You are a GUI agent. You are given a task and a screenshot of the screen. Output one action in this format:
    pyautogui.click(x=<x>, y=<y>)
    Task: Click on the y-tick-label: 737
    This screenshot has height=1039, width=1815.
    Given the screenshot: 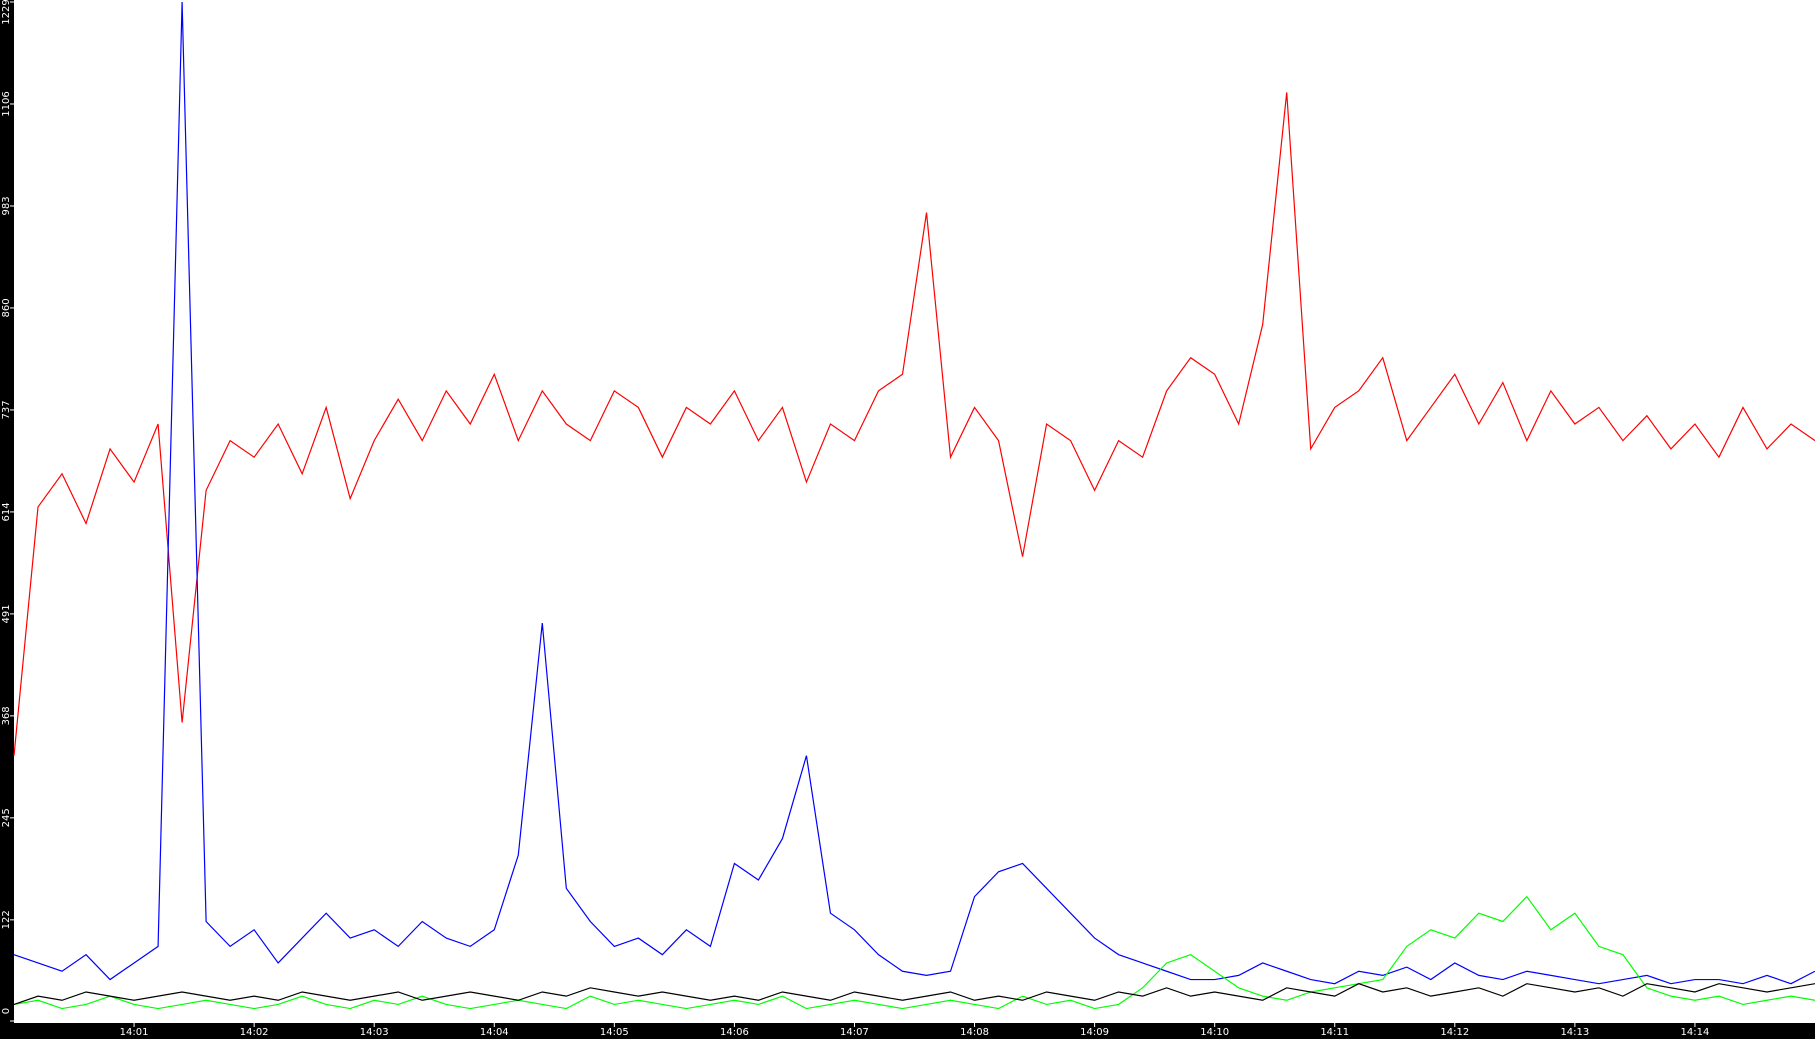 What is the action you would take?
    pyautogui.click(x=6, y=409)
    